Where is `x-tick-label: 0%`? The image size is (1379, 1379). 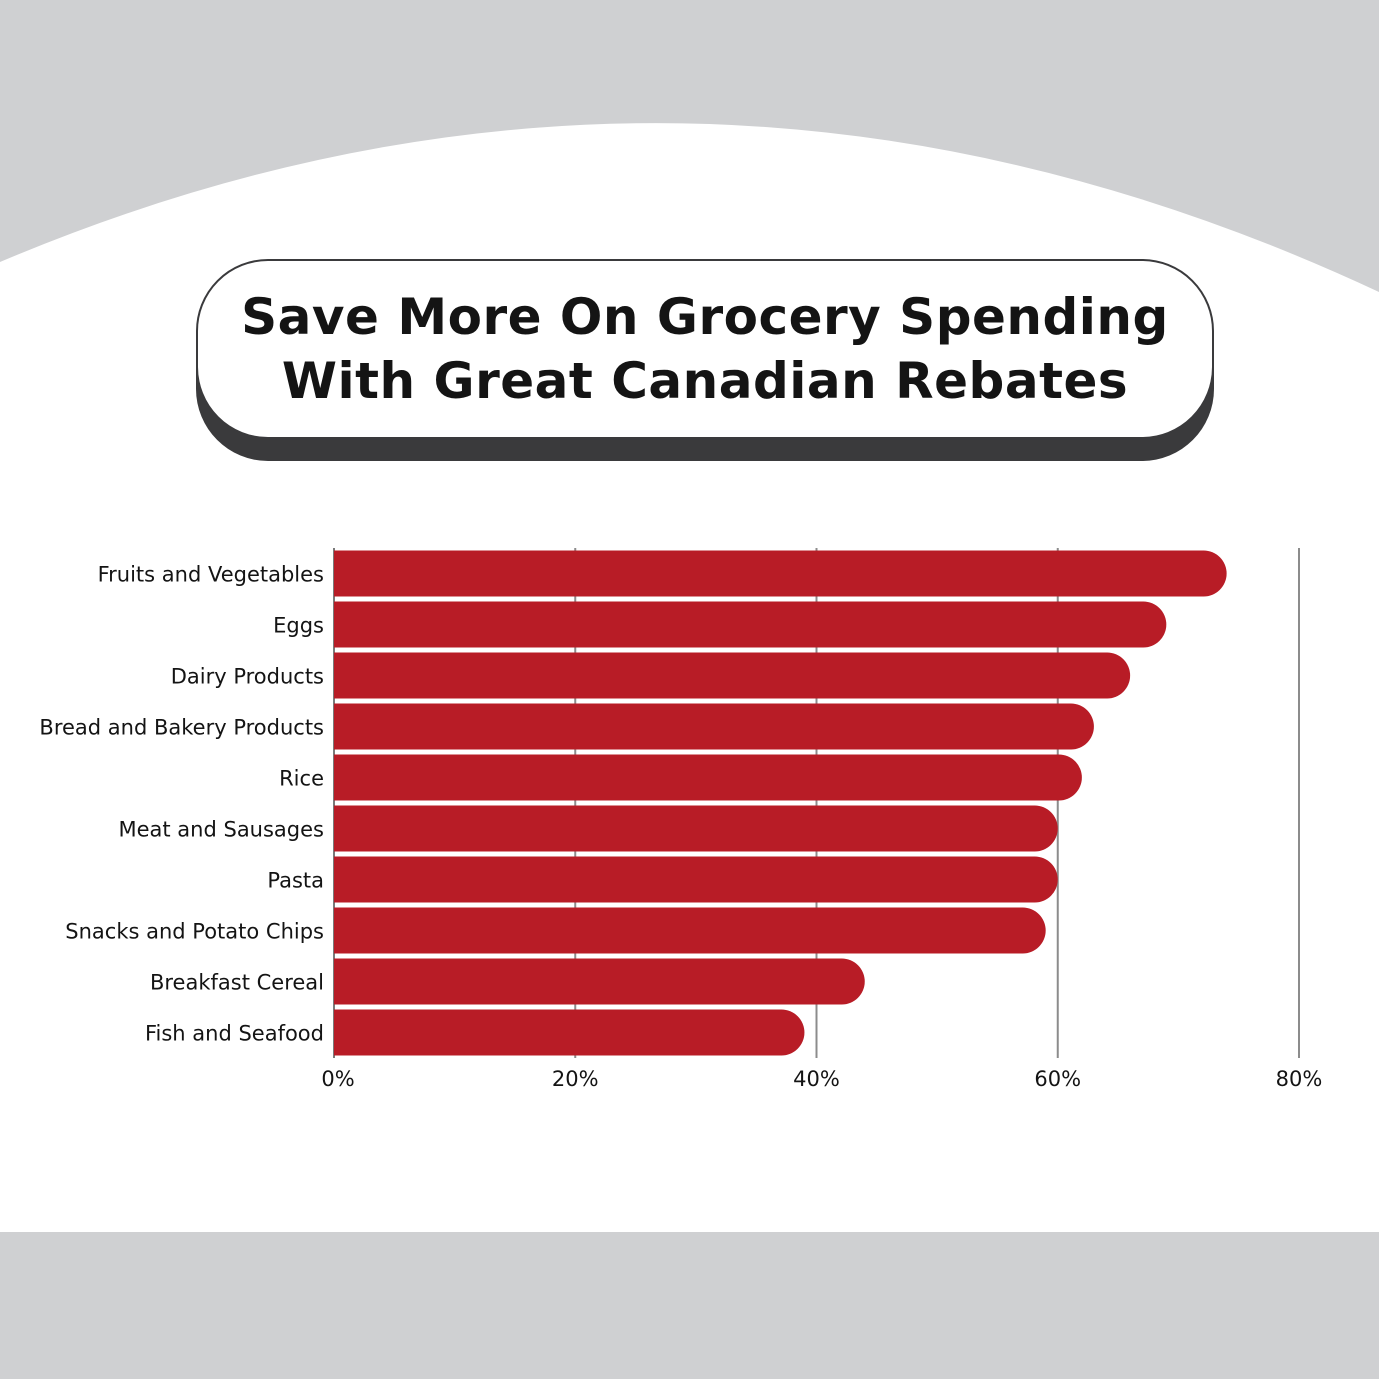
x-tick-label: 0% is located at coordinates (337, 1079).